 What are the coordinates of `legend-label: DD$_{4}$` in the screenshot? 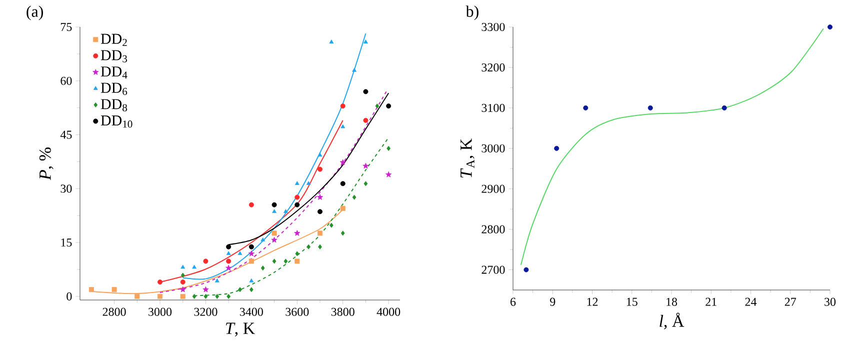 It's located at (114, 72).